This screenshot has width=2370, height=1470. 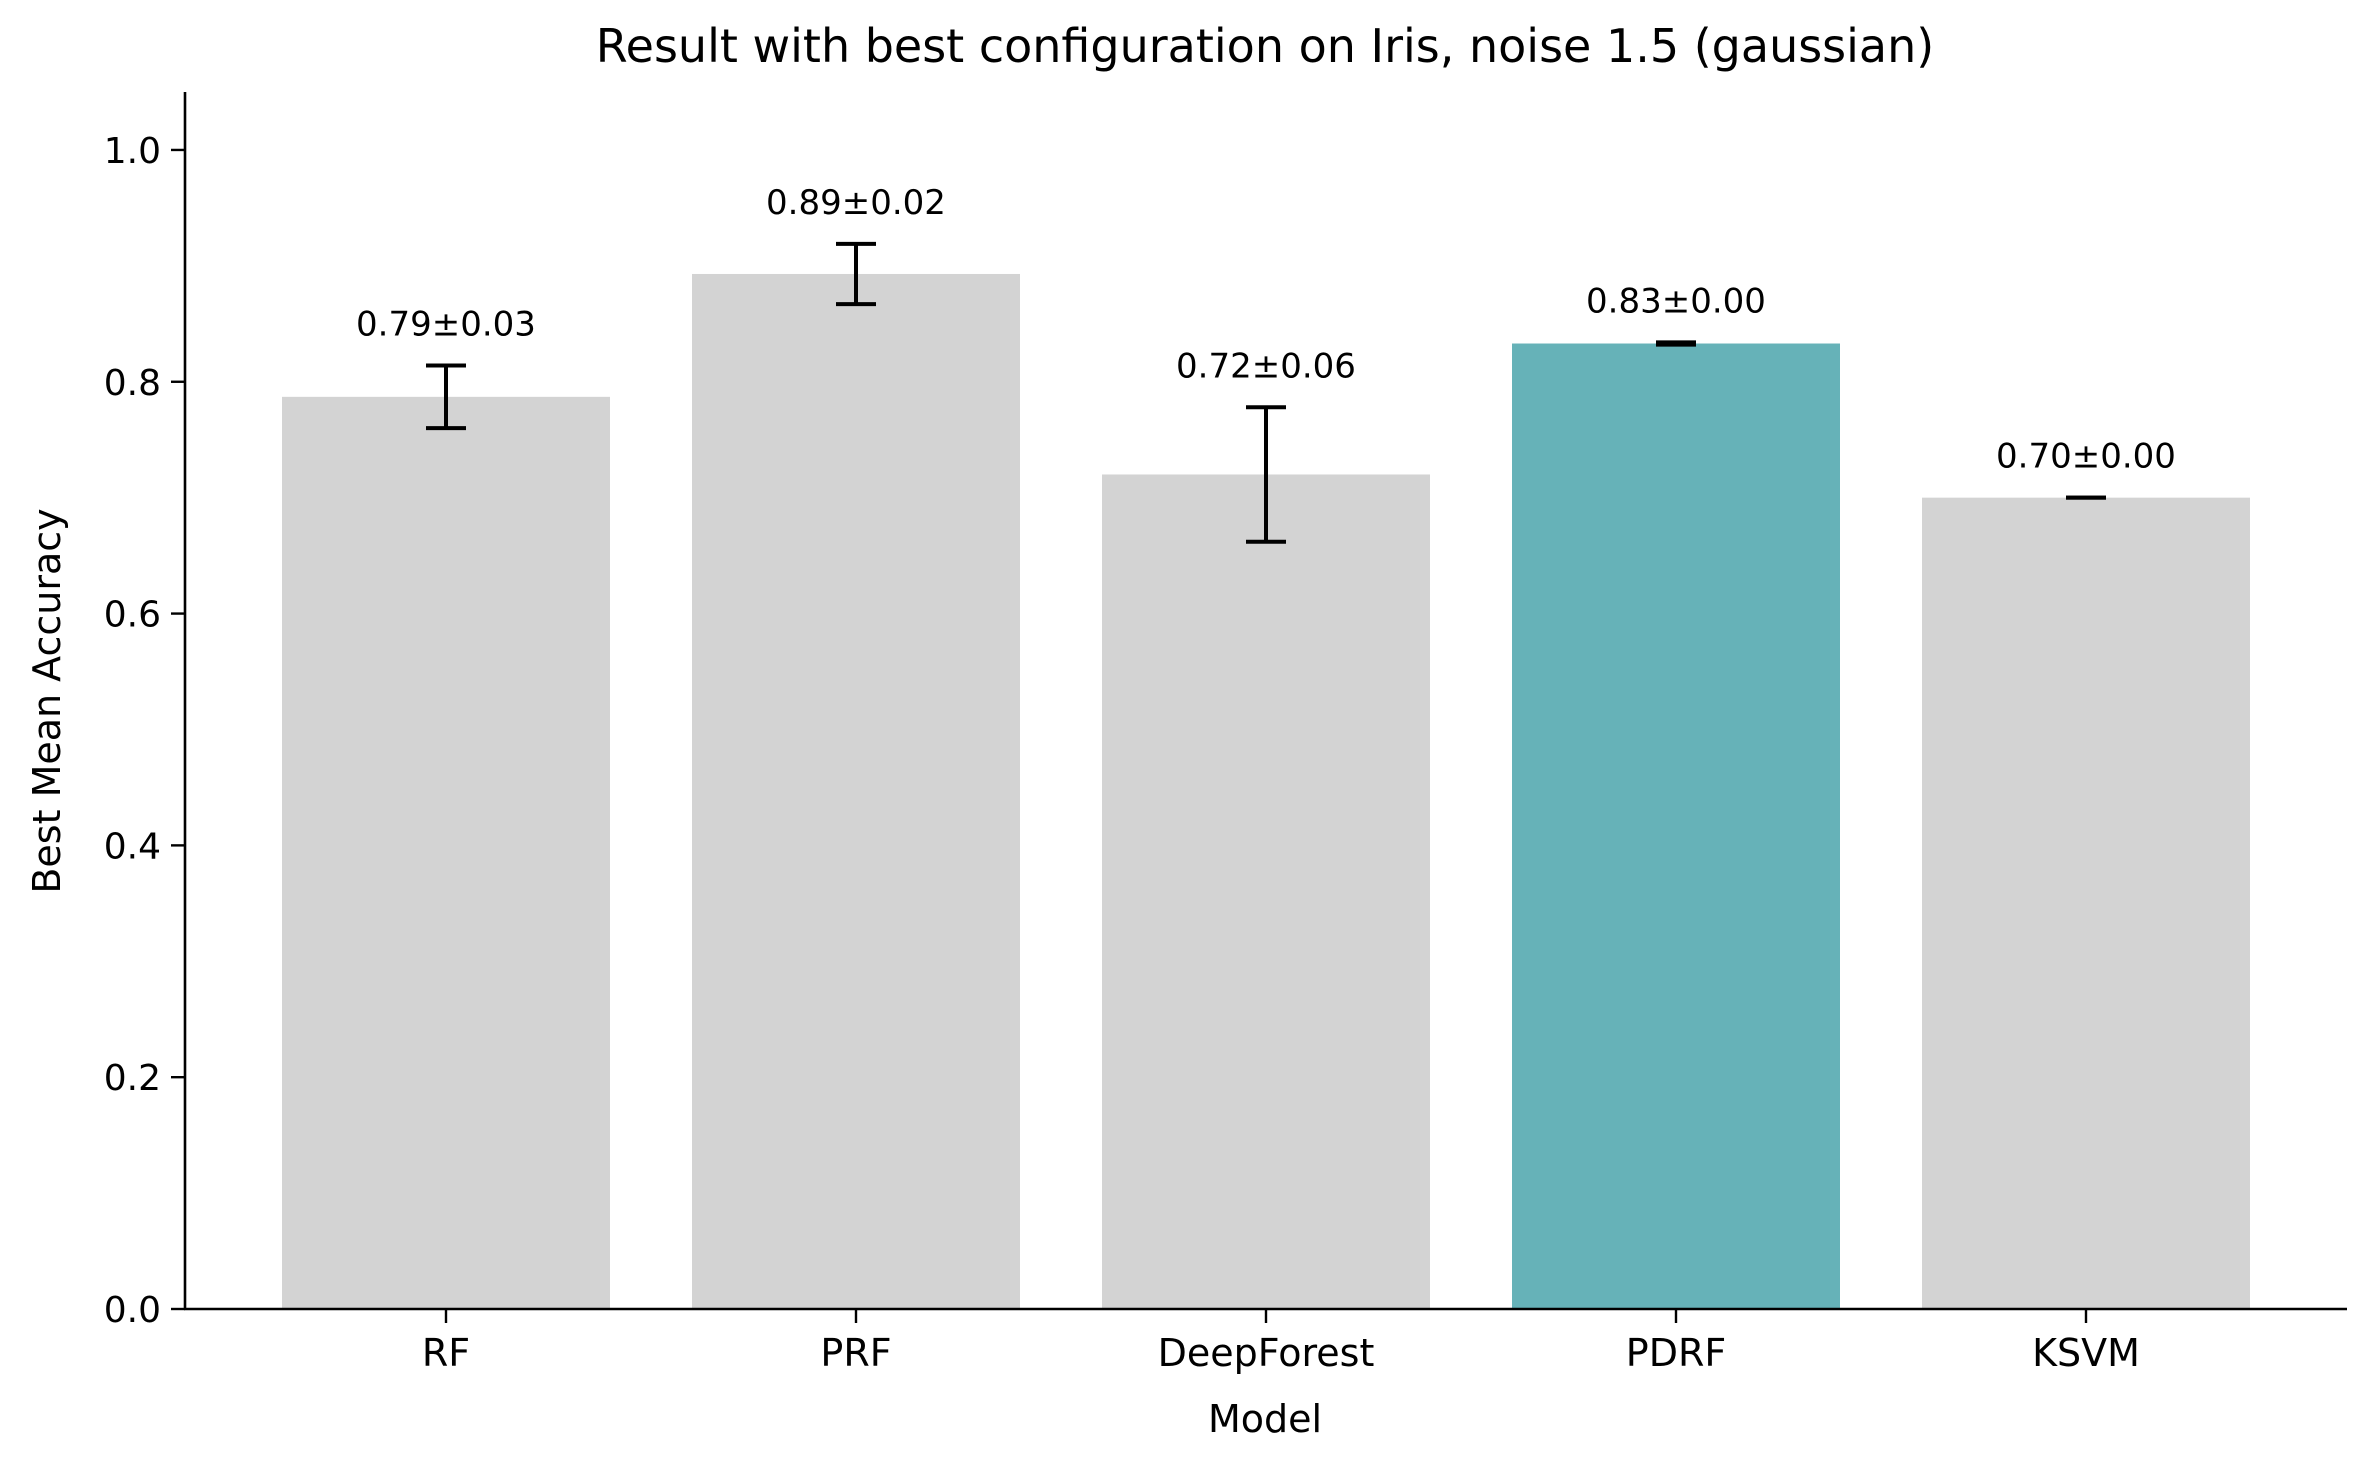 I want to click on y-axis-label: Best Mean Accuracy, so click(x=47, y=700).